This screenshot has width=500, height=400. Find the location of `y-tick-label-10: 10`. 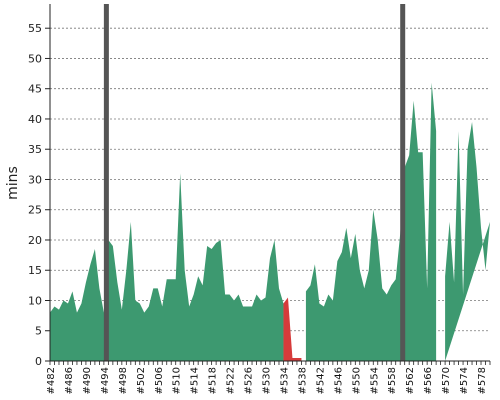

y-tick-label-10: 10 is located at coordinates (35, 300).